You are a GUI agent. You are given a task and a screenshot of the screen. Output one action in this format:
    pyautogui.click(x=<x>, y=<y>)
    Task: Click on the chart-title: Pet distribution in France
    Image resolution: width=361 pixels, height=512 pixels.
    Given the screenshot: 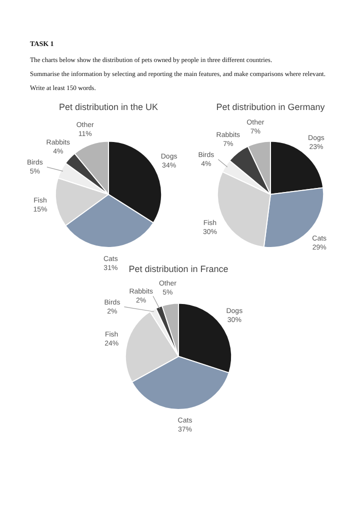 What is the action you would take?
    pyautogui.click(x=178, y=269)
    